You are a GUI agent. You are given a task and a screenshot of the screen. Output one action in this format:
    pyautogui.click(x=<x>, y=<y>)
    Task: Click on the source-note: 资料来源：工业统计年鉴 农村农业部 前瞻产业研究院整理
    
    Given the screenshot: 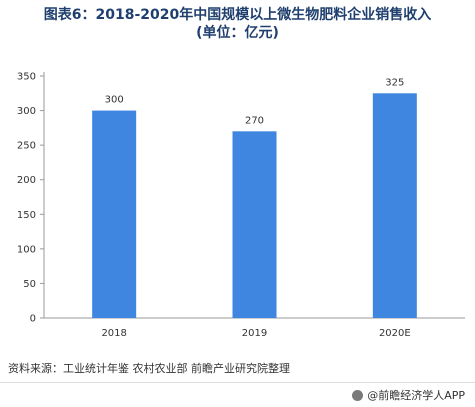 What is the action you would take?
    pyautogui.click(x=149, y=368)
    